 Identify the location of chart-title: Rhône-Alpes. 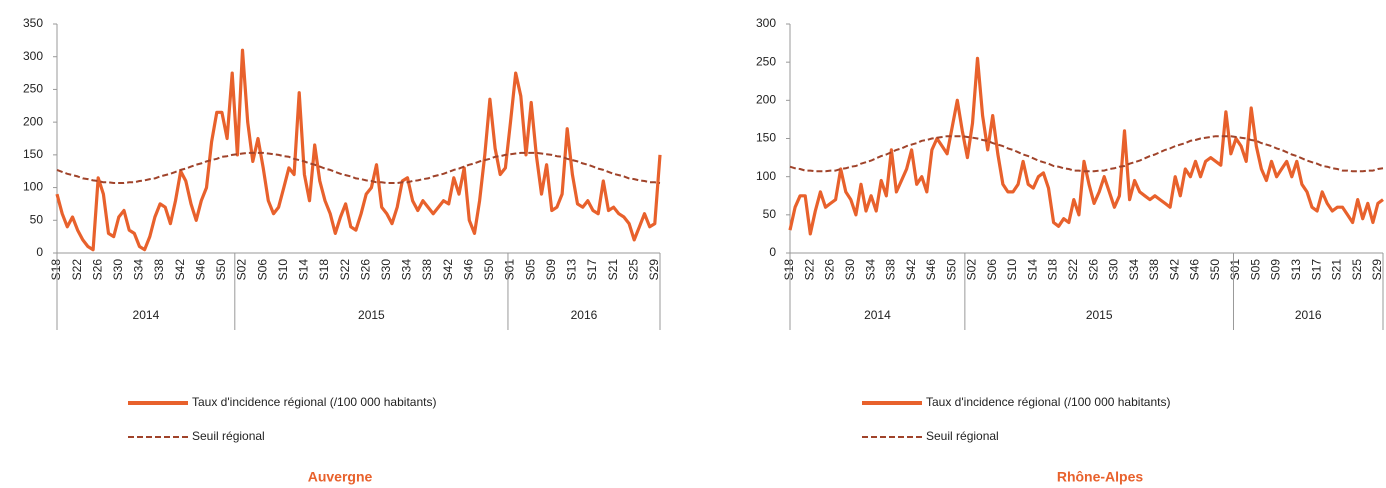
(1100, 477).